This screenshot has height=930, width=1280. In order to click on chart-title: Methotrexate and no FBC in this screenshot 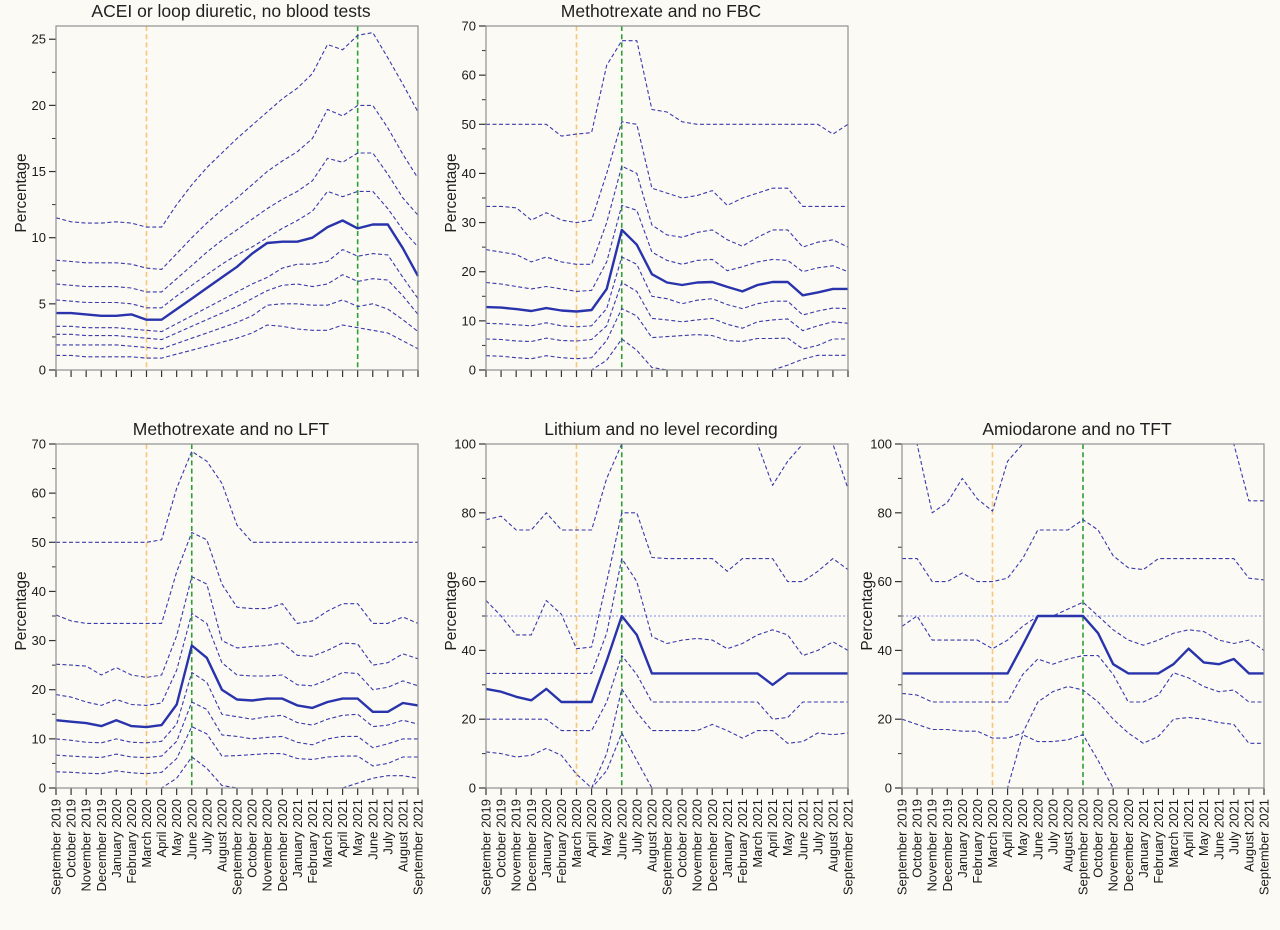, I will do `click(661, 11)`.